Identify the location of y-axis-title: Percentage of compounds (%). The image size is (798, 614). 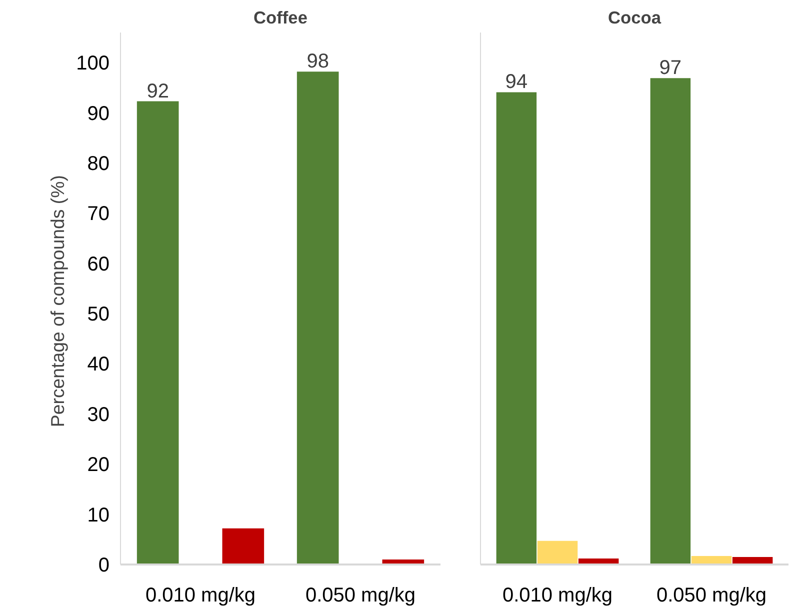
(57, 301).